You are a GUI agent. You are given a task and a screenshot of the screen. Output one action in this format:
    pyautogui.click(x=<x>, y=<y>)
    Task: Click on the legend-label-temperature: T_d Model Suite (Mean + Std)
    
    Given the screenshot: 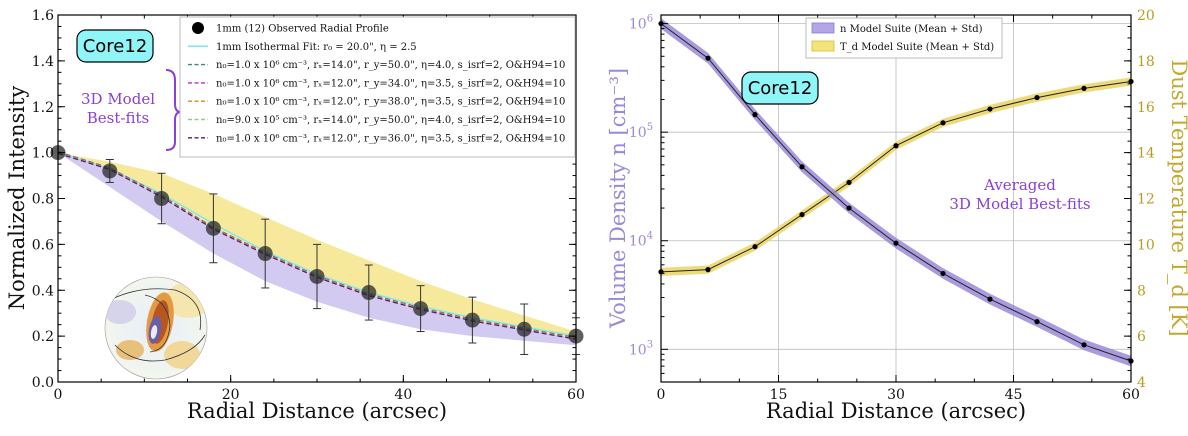 What is the action you would take?
    pyautogui.click(x=917, y=47)
    